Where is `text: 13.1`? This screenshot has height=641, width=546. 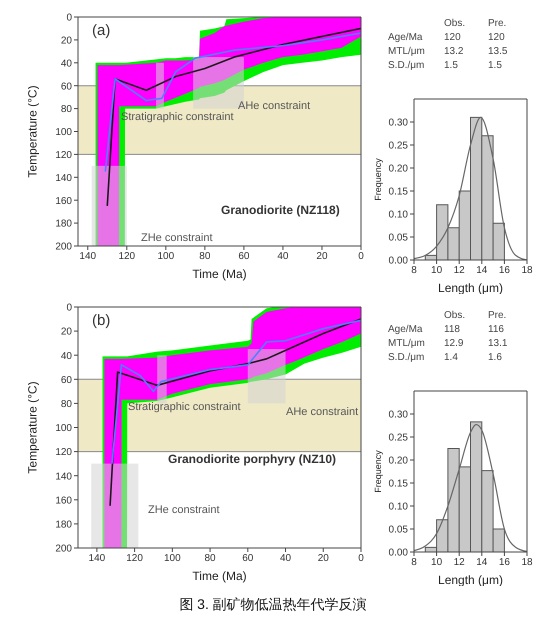 text: 13.1 is located at coordinates (498, 343).